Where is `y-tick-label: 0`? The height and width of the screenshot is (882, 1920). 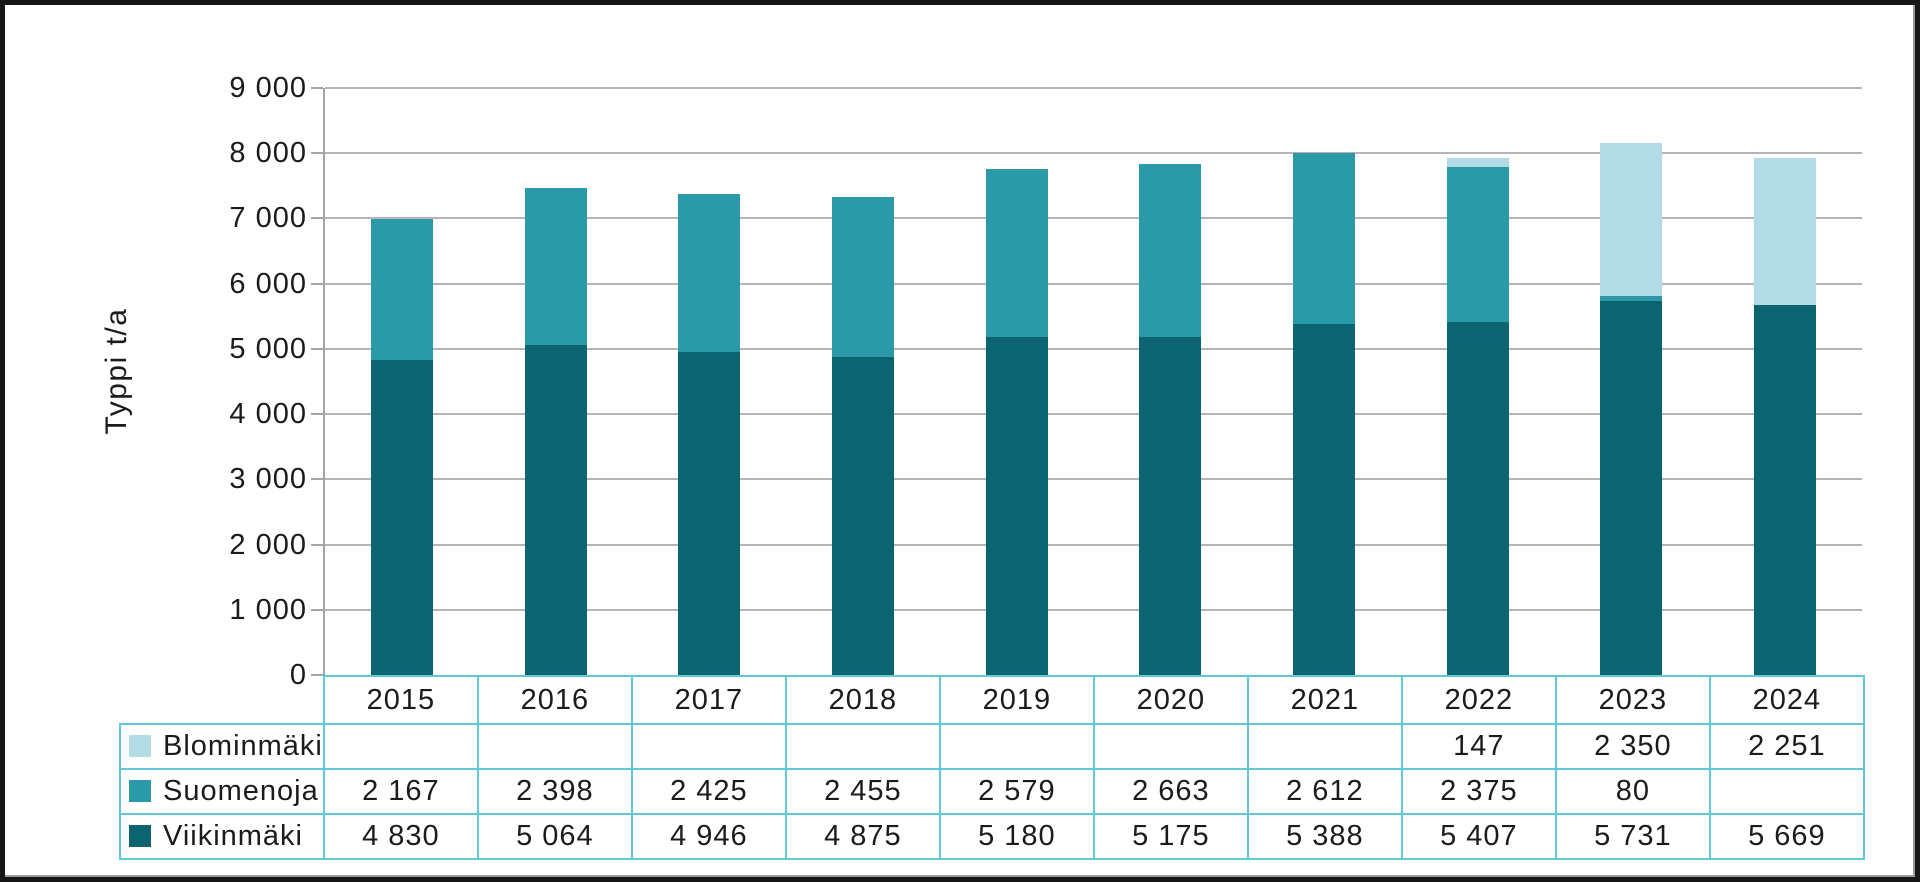 y-tick-label: 0 is located at coordinates (298, 675).